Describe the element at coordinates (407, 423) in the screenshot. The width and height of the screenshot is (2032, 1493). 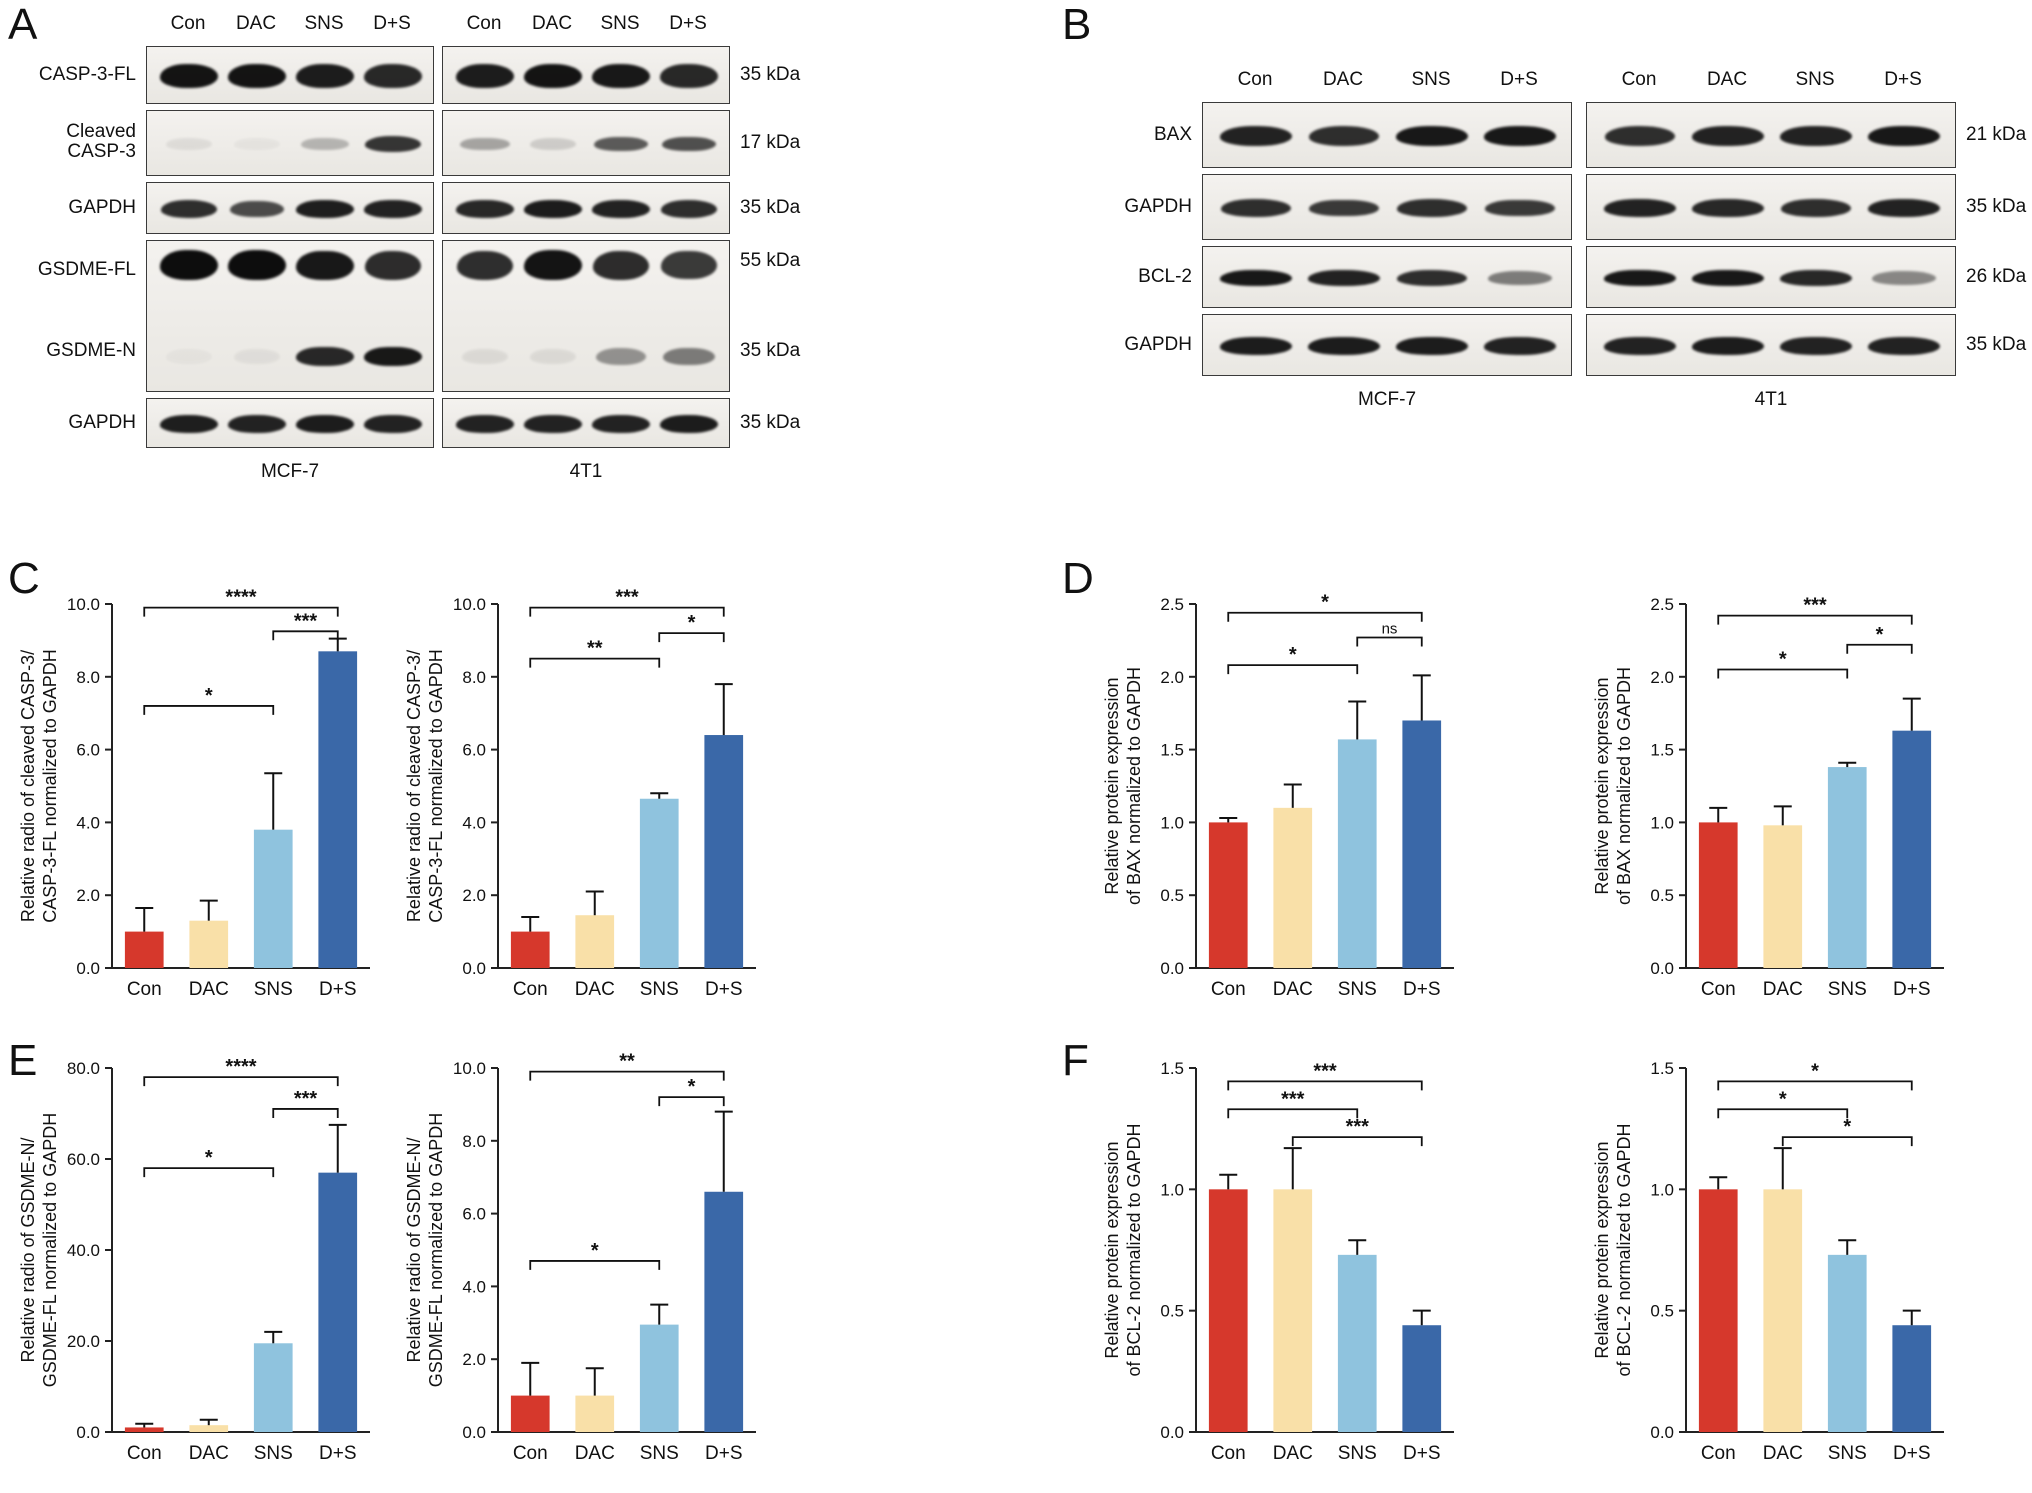
I see `blot-lane-row: GAPDH 35 kDa` at that location.